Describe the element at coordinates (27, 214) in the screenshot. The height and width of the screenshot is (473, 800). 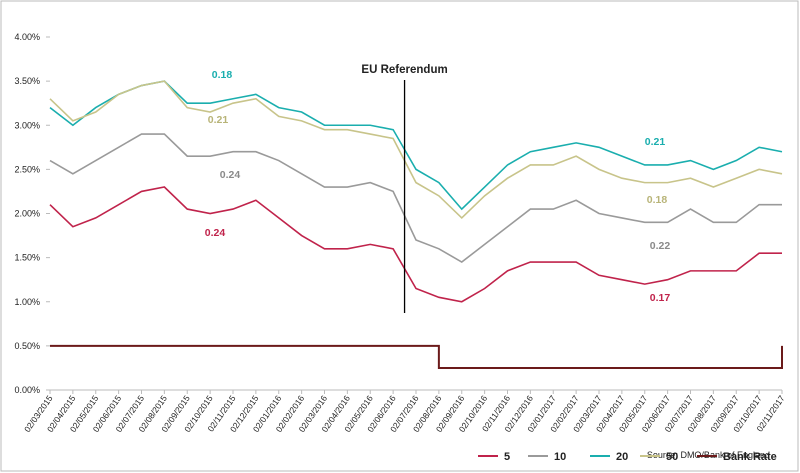
I see `y-tick-label: 2.00%` at that location.